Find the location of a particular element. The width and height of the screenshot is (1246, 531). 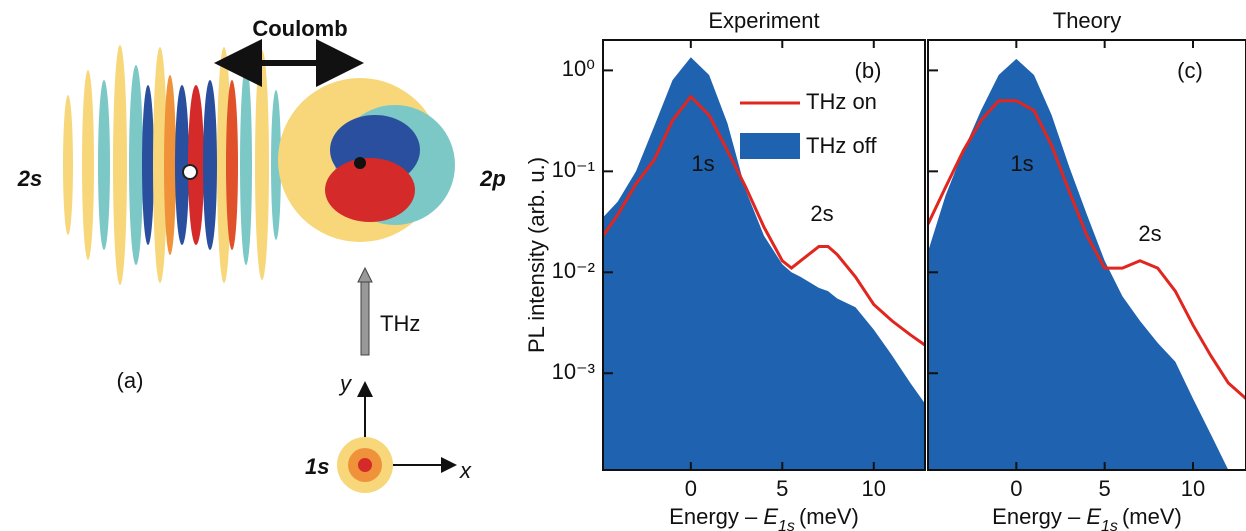

chart-title: Theory is located at coordinates (1087, 20).